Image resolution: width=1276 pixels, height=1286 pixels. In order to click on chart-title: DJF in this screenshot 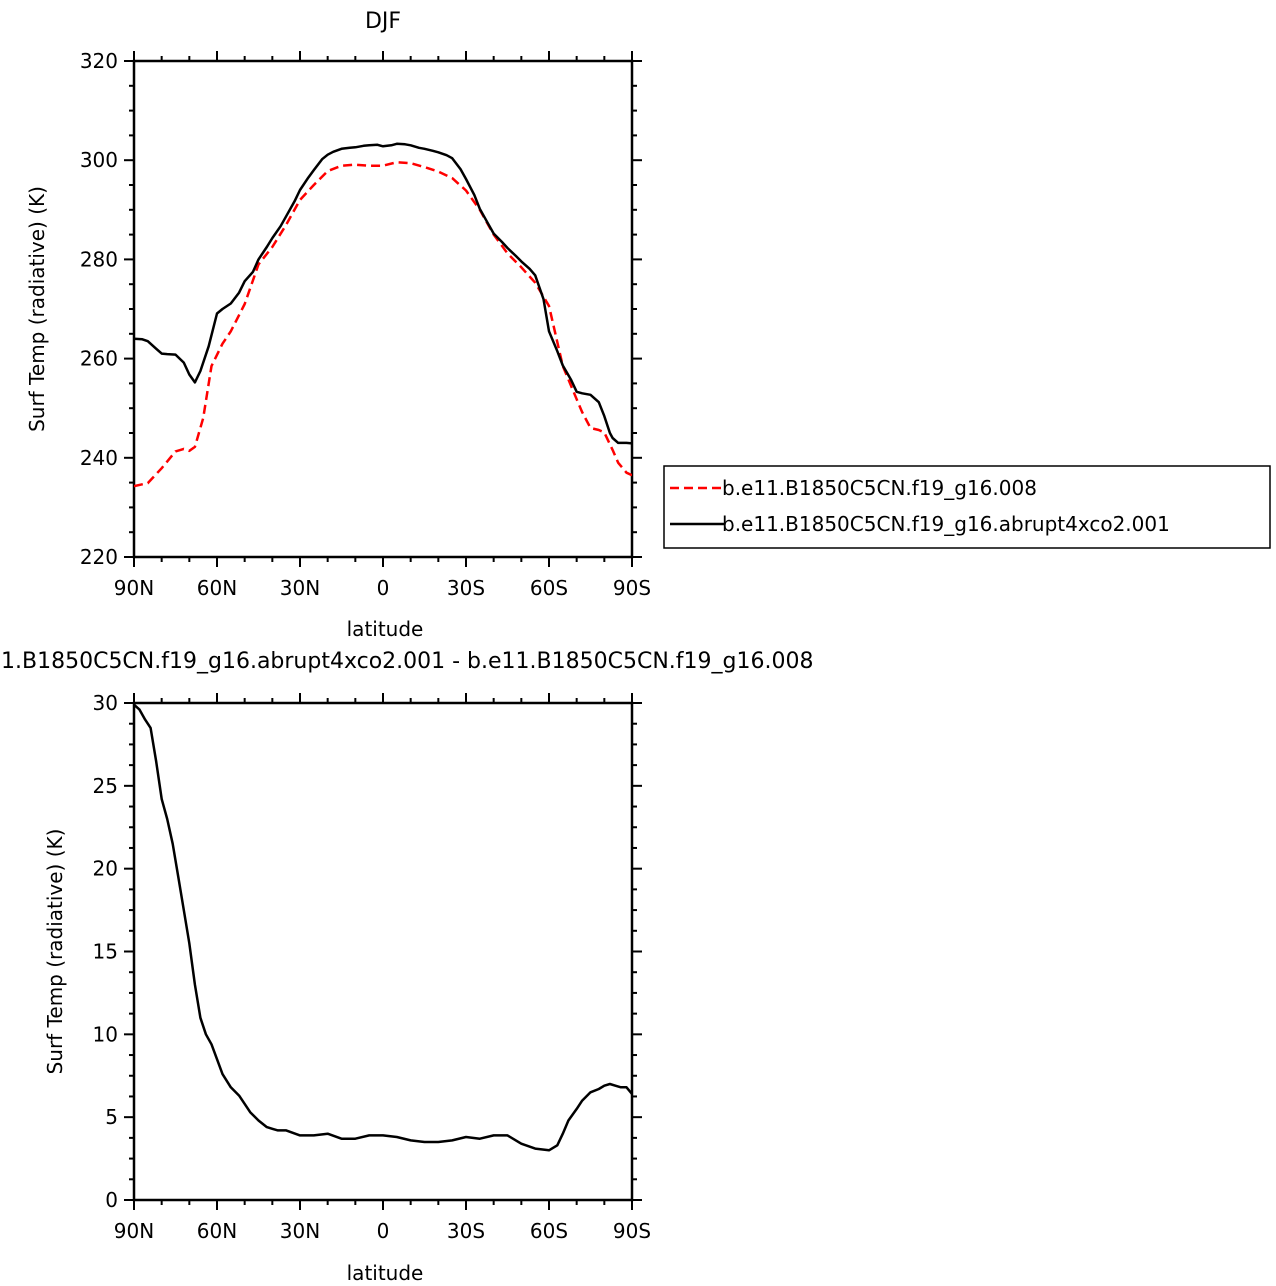, I will do `click(383, 21)`.